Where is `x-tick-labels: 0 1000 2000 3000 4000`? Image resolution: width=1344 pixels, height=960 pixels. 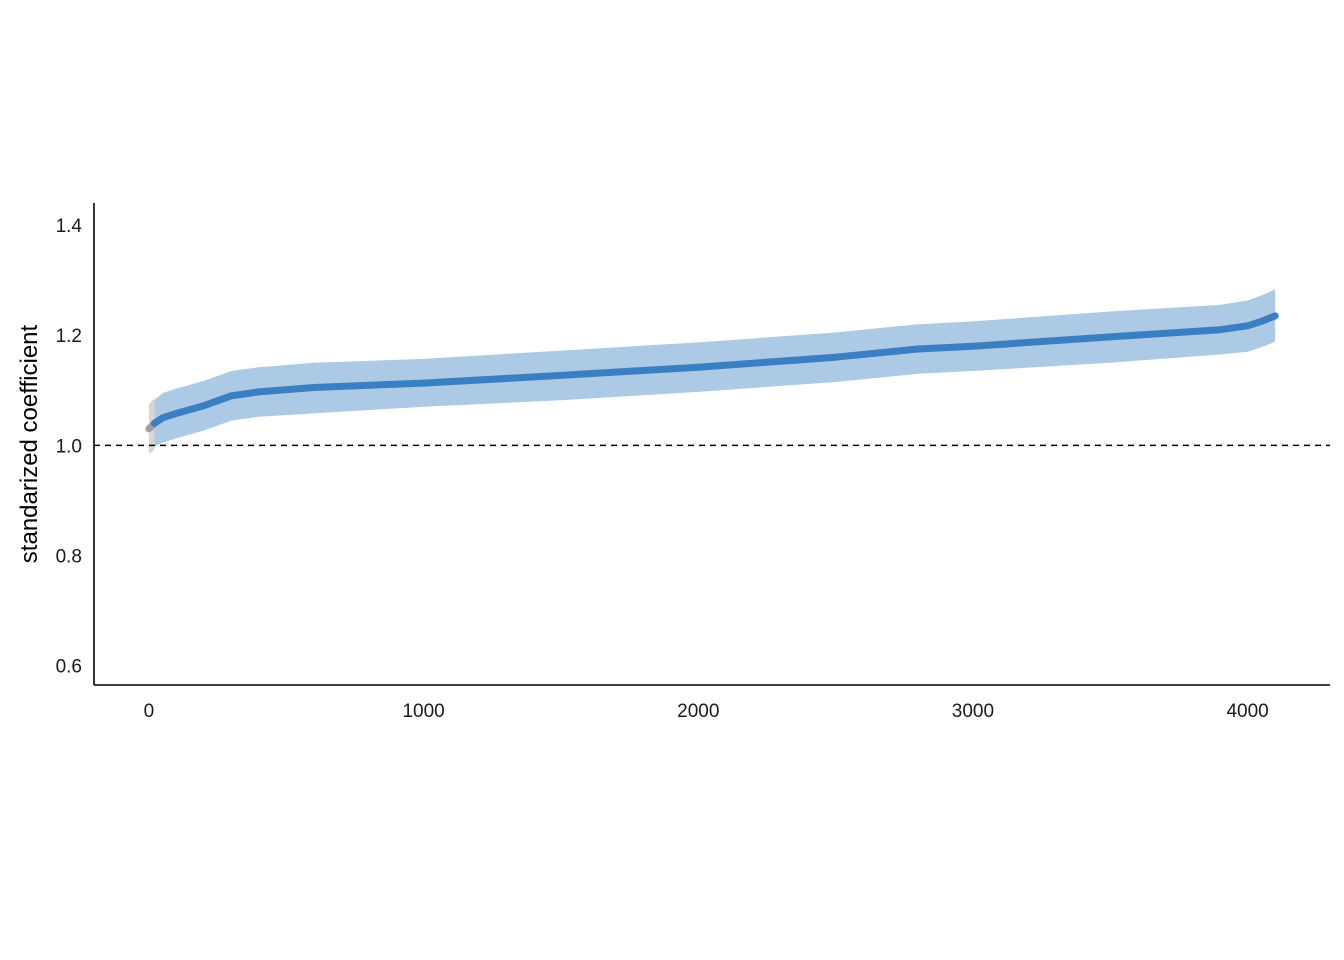 x-tick-labels: 0 1000 2000 3000 4000 is located at coordinates (706, 711).